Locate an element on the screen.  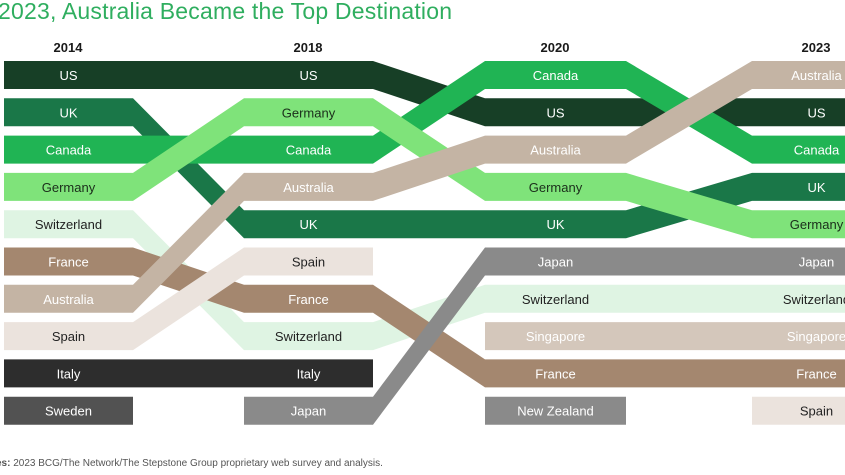
bar-label-us-2023: US is located at coordinates (816, 112).